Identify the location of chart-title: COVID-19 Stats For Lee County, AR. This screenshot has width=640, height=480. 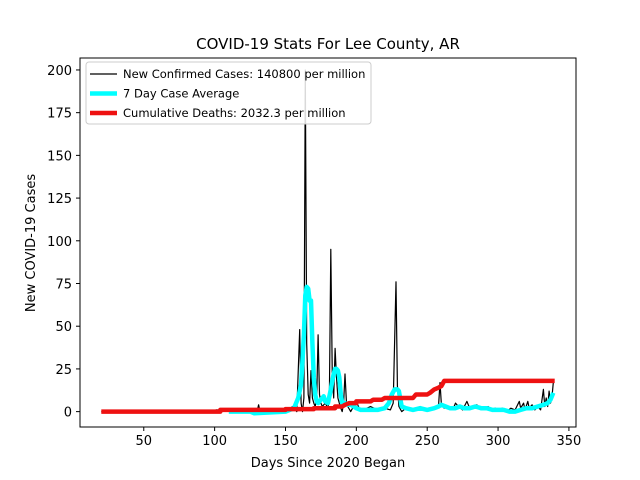
(328, 44).